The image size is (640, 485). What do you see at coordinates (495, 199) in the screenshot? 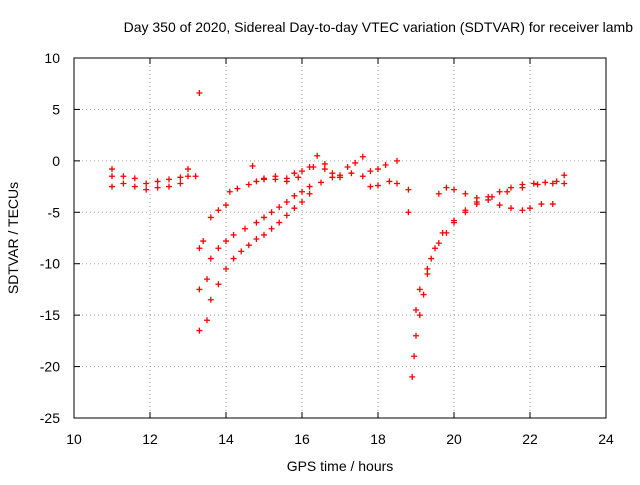
I see `series-arc-late` at bounding box center [495, 199].